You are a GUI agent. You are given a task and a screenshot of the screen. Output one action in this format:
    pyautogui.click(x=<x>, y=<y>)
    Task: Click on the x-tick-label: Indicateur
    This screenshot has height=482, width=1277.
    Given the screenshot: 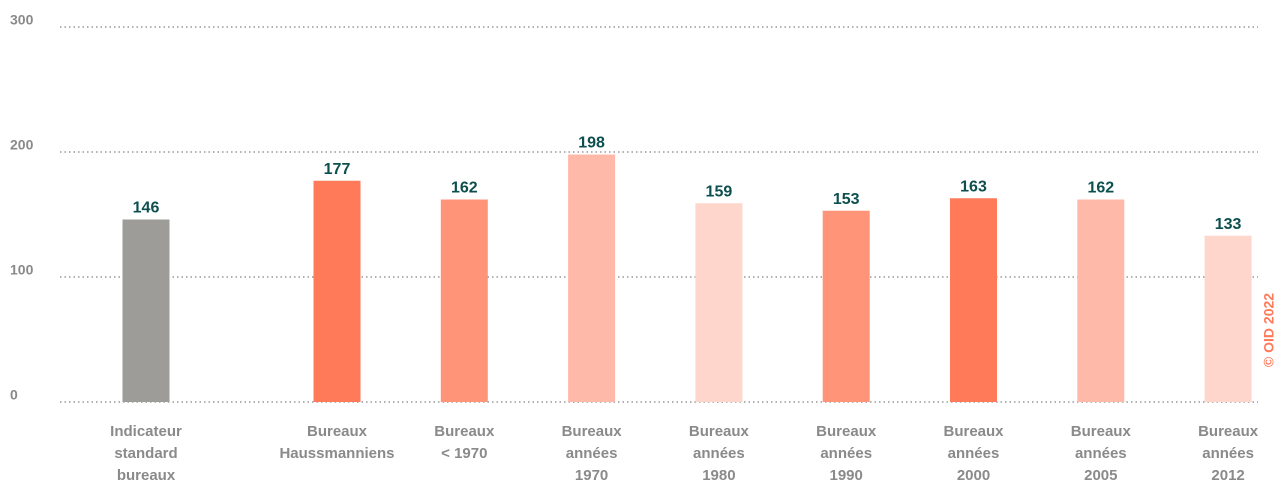 What is the action you would take?
    pyautogui.click(x=146, y=431)
    